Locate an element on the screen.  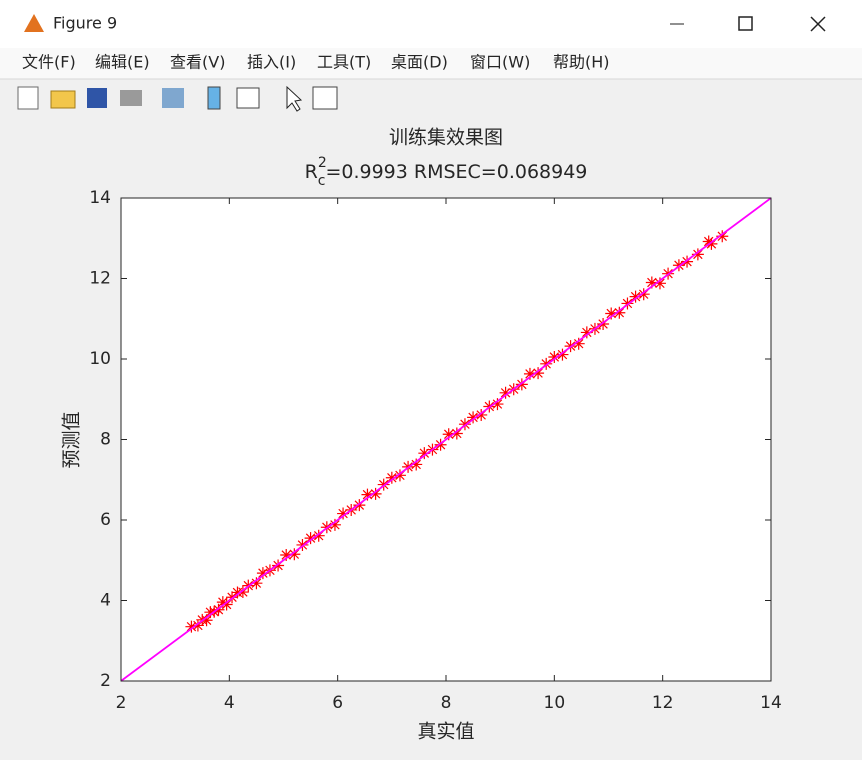
x-tick-label: 14 is located at coordinates (771, 703).